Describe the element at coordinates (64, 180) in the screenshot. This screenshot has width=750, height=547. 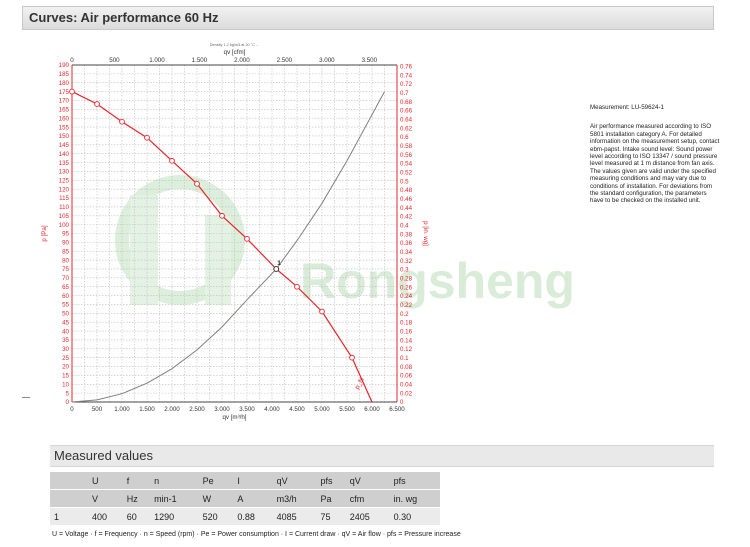
I see `y-tick-label: 125` at that location.